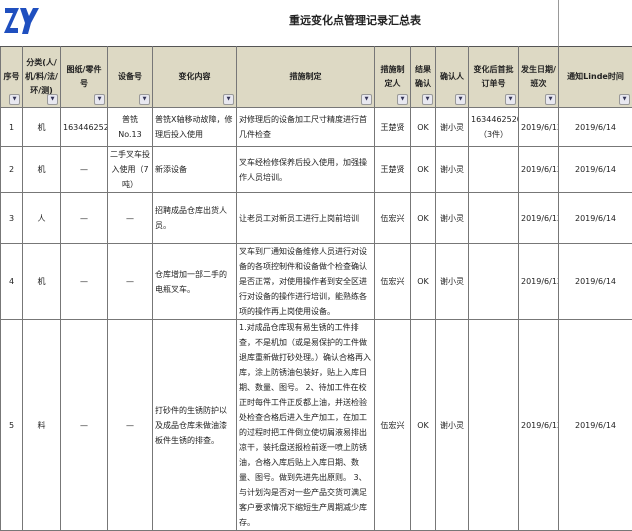 Image resolution: width=632 pixels, height=531 pixels. What do you see at coordinates (195, 425) in the screenshot?
I see `cell-change: 打砂件的生锈防护以及成品仓库未做油漆板件生锈的排查。` at bounding box center [195, 425].